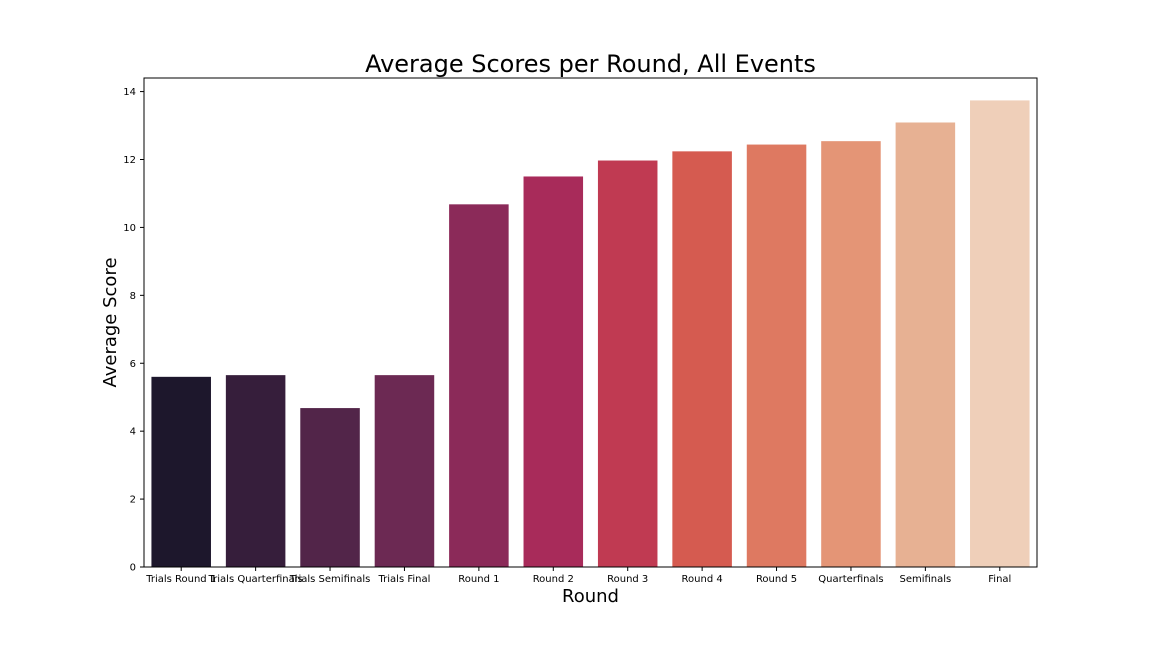 The image size is (1152, 648). I want to click on x-tick-label: Trials Round 1, so click(180, 579).